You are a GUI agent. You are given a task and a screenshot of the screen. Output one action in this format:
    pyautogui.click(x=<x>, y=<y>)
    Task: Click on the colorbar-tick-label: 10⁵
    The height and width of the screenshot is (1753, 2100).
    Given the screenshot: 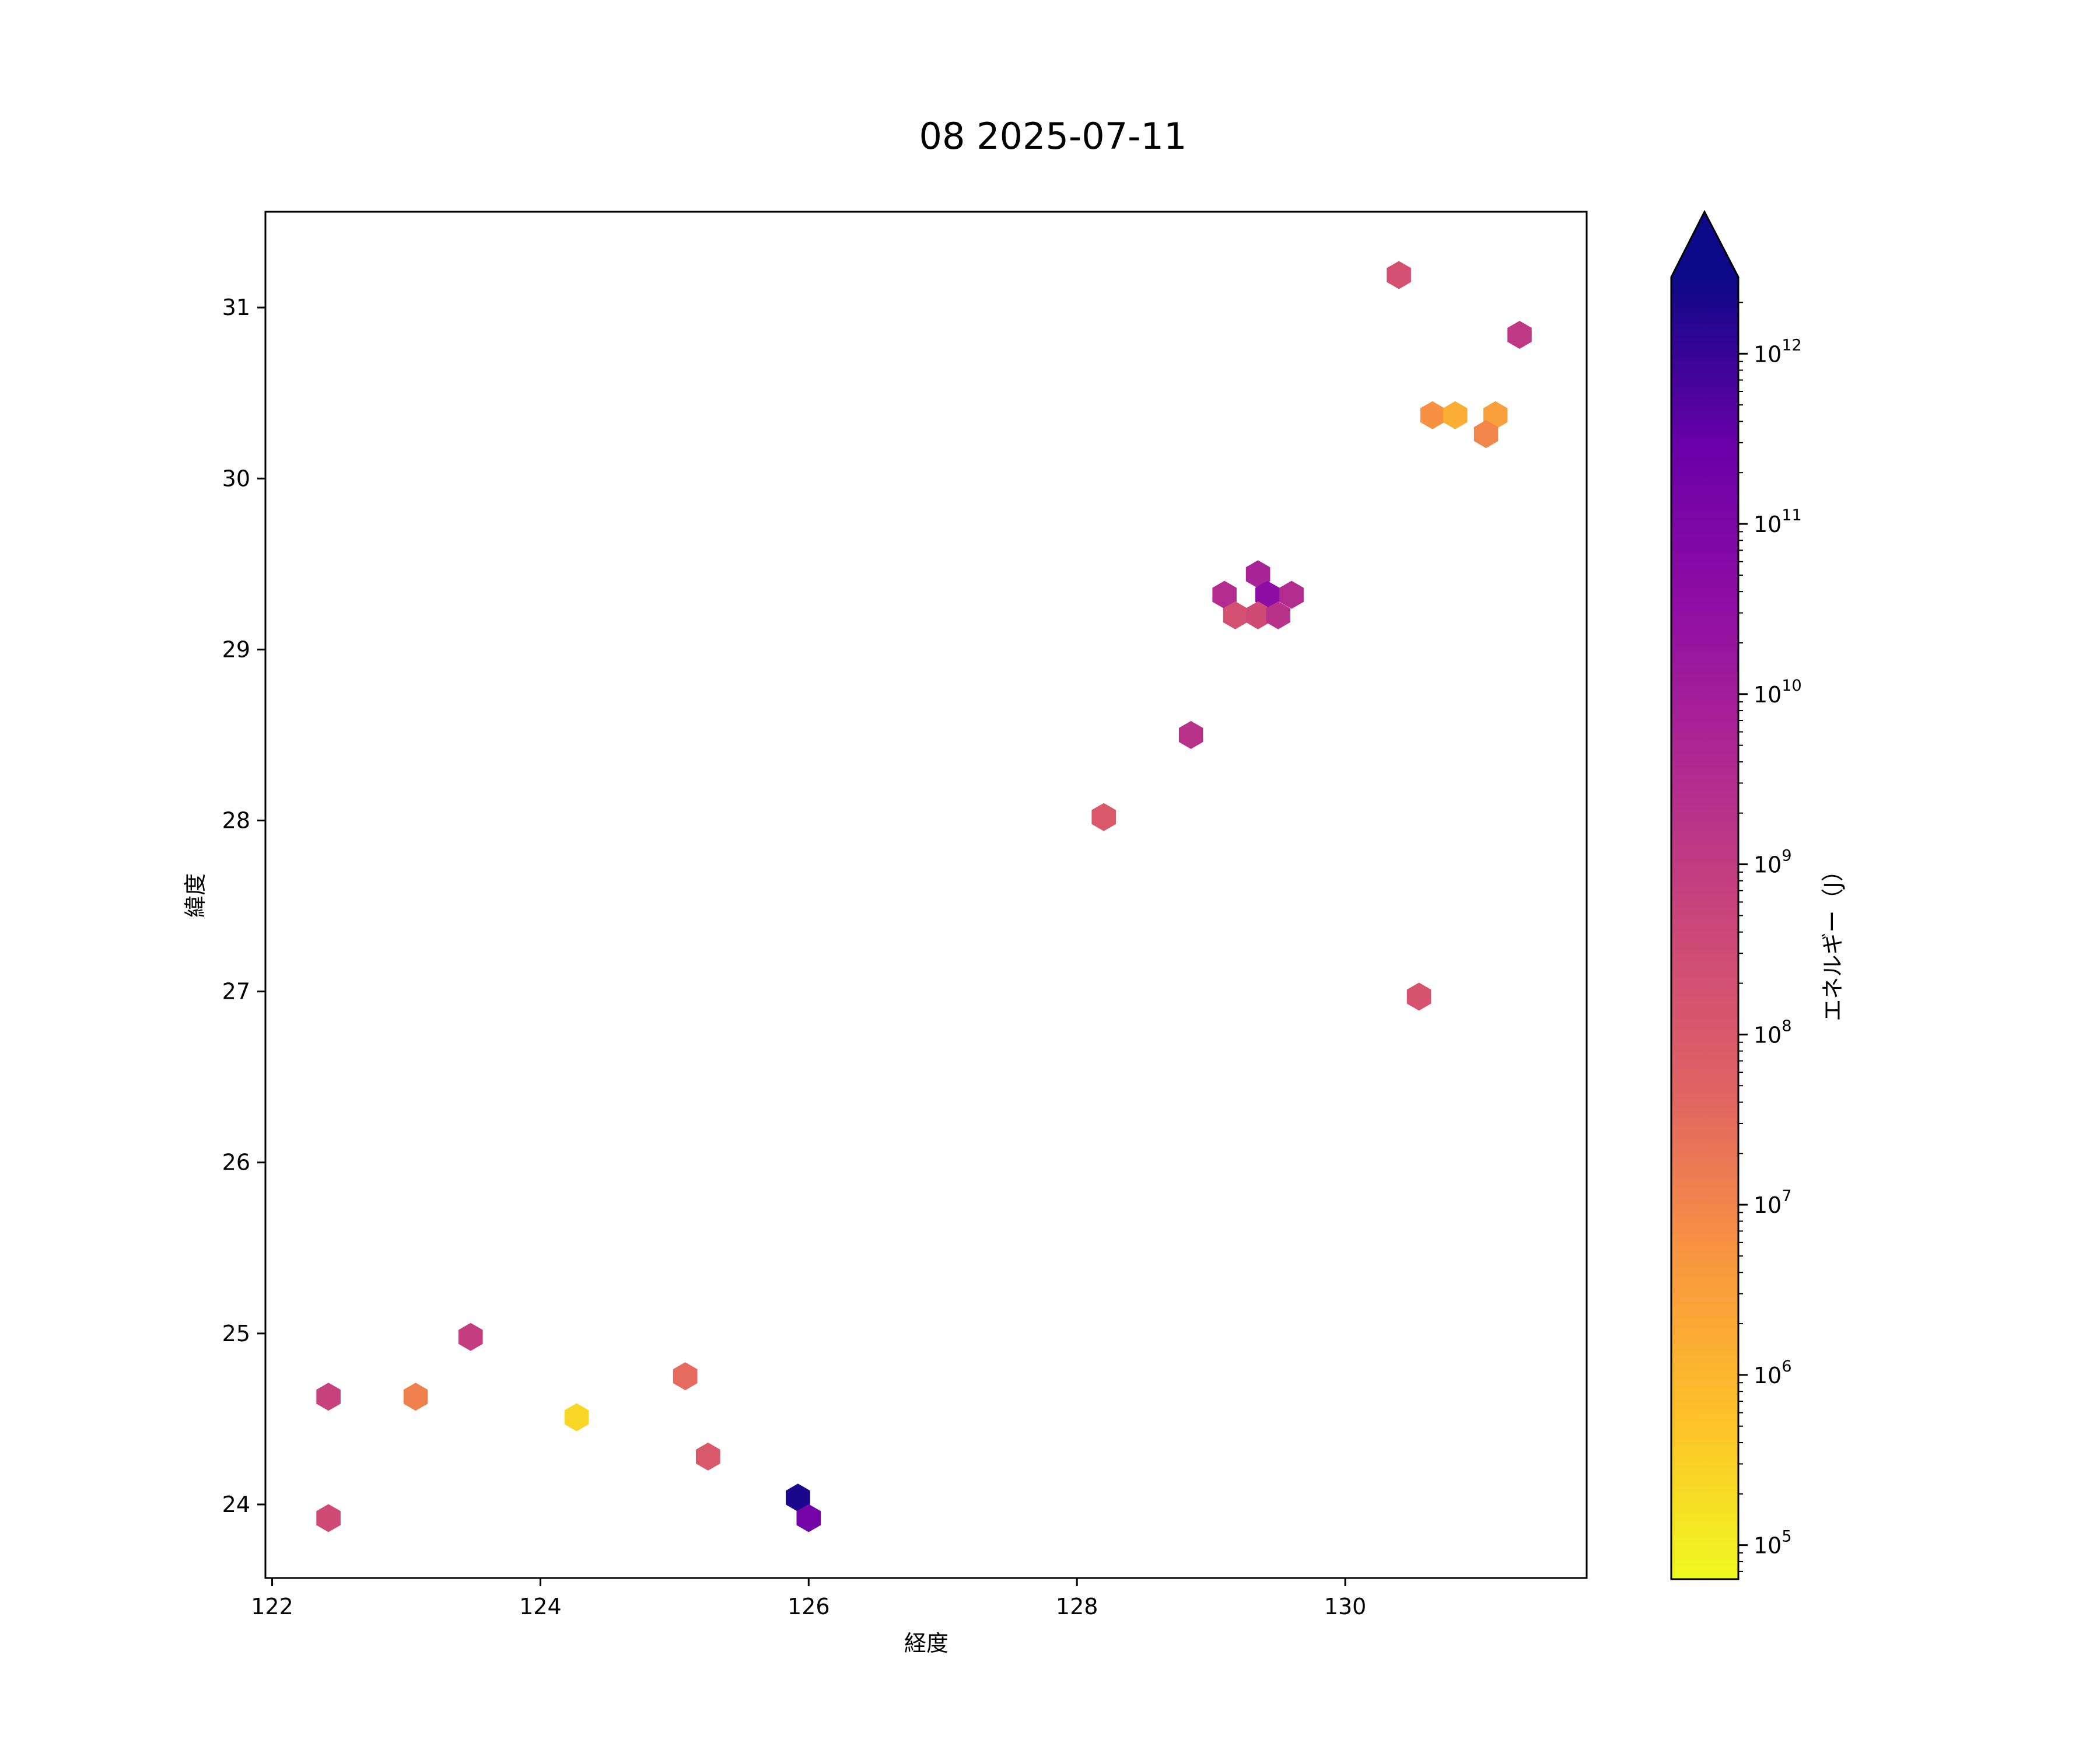 What is the action you would take?
    pyautogui.click(x=1773, y=1543)
    